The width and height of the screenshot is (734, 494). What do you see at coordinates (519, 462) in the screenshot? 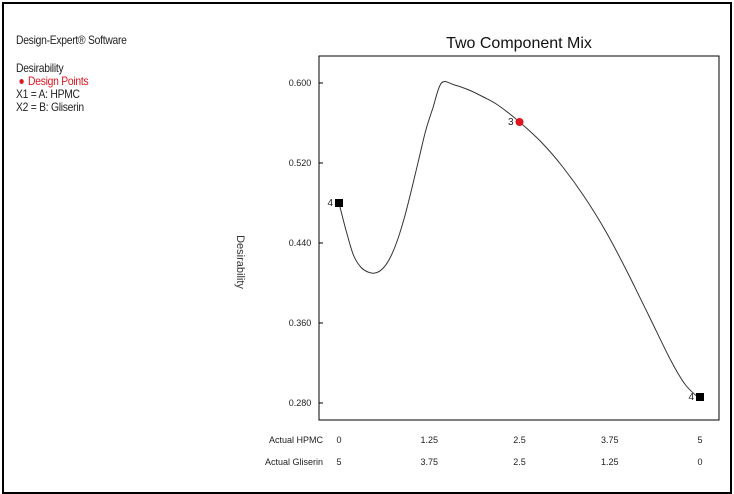
I see `x-tick-label-gliserin: 2.5` at bounding box center [519, 462].